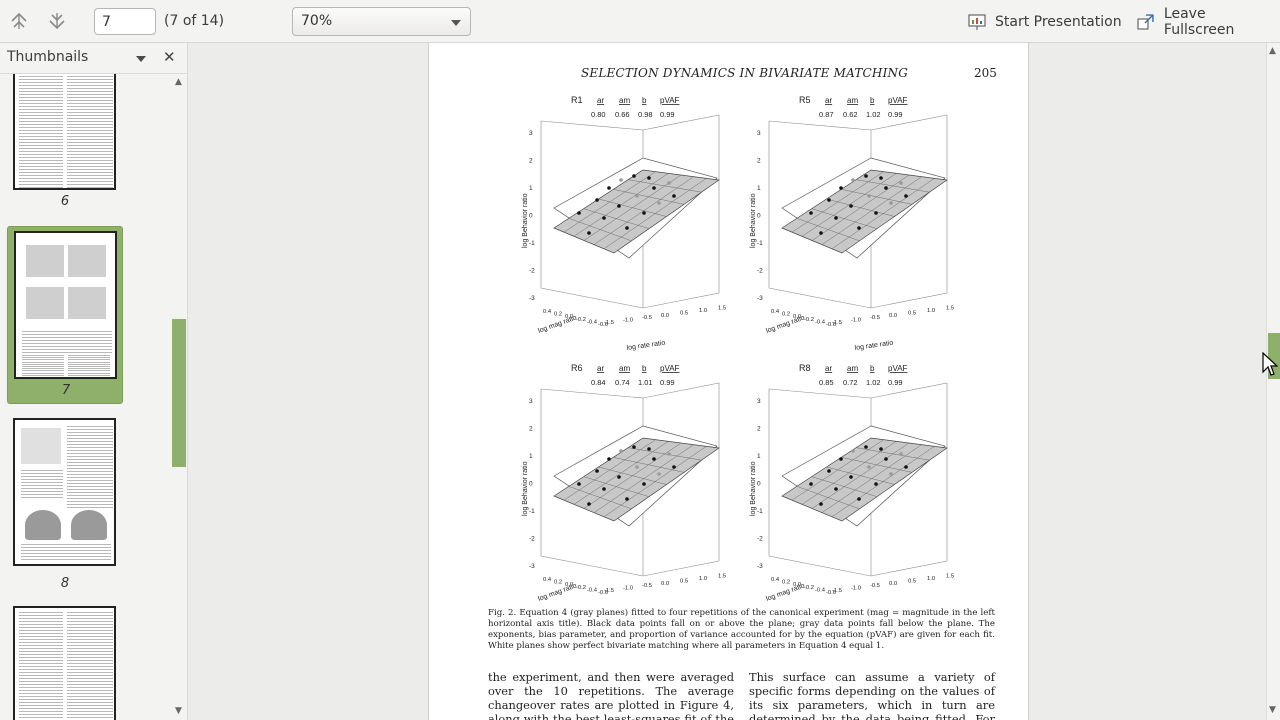  I want to click on z-tick-label: 0, so click(759, 484).